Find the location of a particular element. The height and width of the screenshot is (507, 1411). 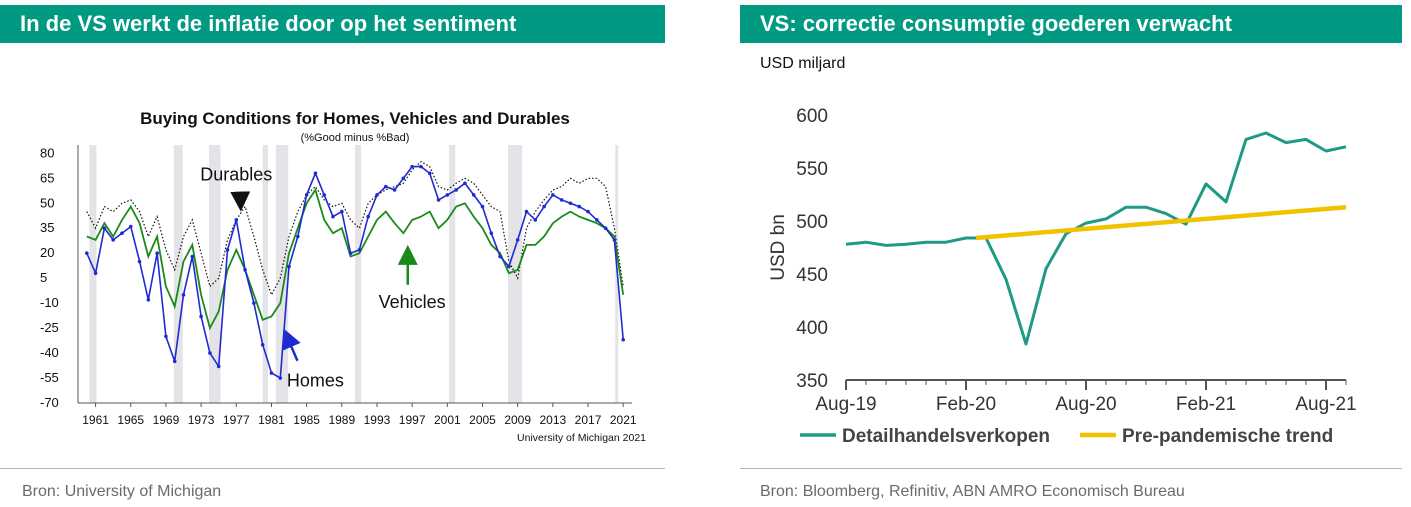

x-tick-label: 2005 is located at coordinates (482, 420).